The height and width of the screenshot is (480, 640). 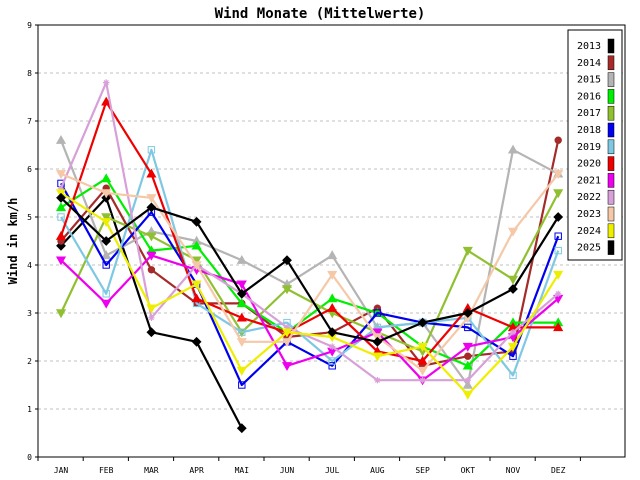 What do you see at coordinates (29, 169) in the screenshot?
I see `y-tick-label: 6` at bounding box center [29, 169].